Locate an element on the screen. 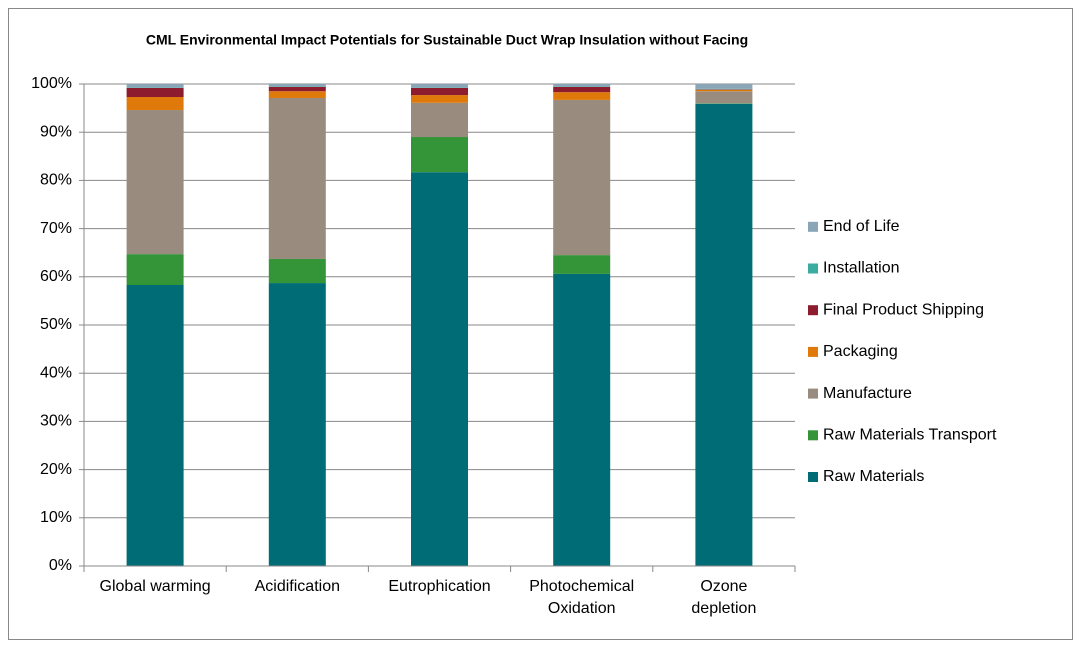 This screenshot has width=1081, height=647. y-tick-label: 90% is located at coordinates (56, 131).